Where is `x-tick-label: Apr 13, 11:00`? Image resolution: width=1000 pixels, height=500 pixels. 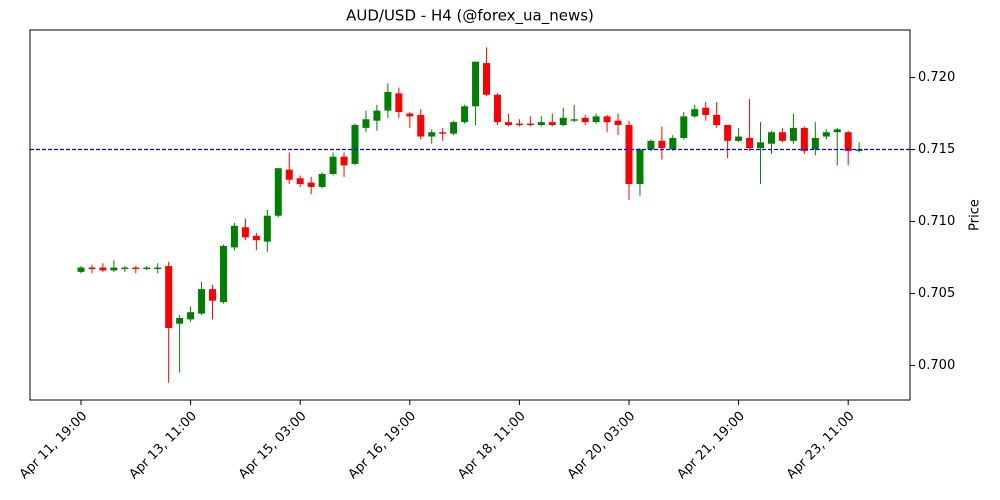 x-tick-label: Apr 13, 11:00 is located at coordinates (162, 445).